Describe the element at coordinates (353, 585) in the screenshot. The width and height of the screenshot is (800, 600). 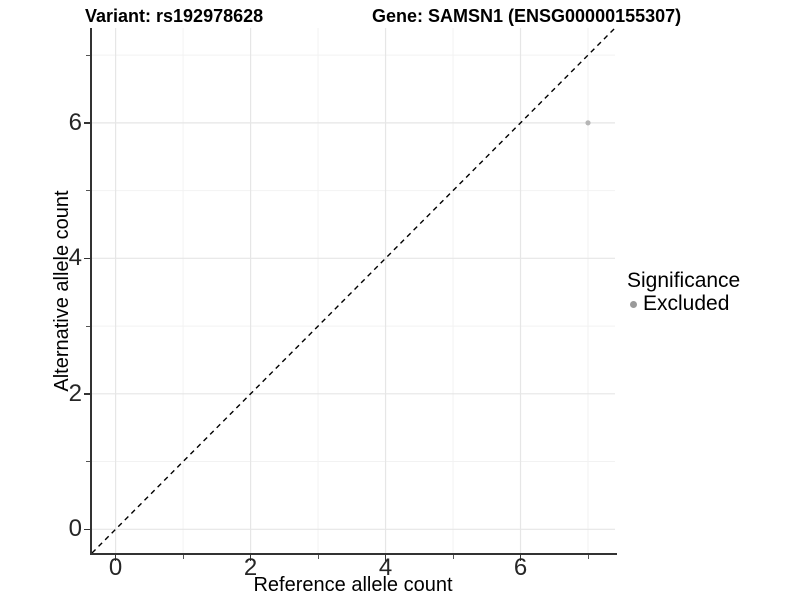
I see `x-axis-title: Reference allele count` at that location.